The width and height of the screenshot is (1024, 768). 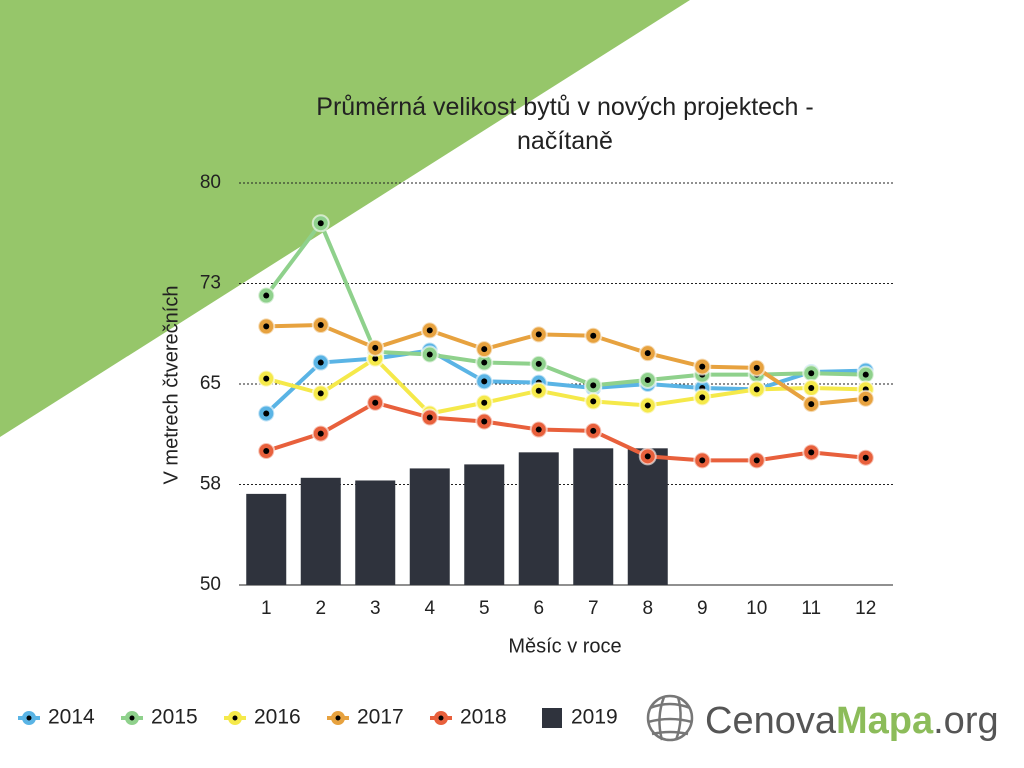 What do you see at coordinates (811, 608) in the screenshot?
I see `x-tick-label: 11` at bounding box center [811, 608].